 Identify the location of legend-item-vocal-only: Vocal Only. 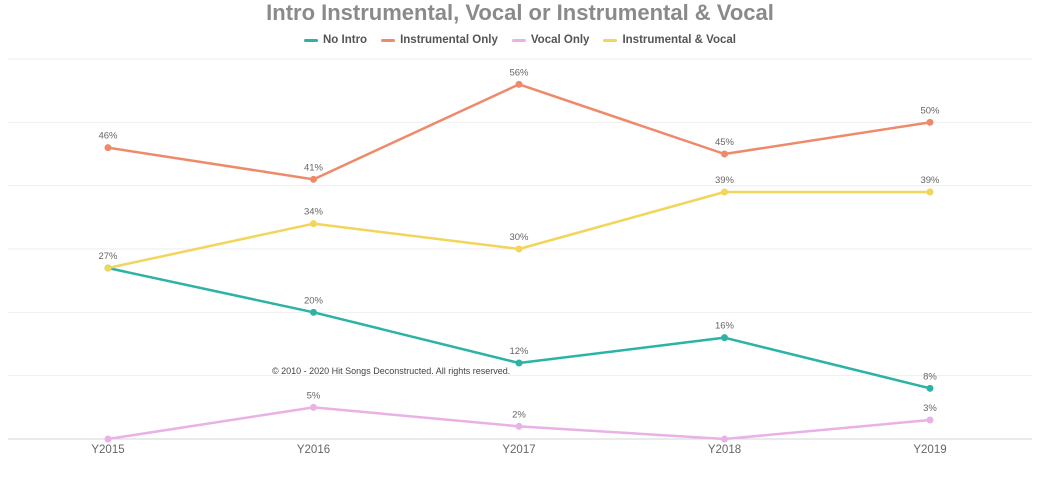
(550, 40).